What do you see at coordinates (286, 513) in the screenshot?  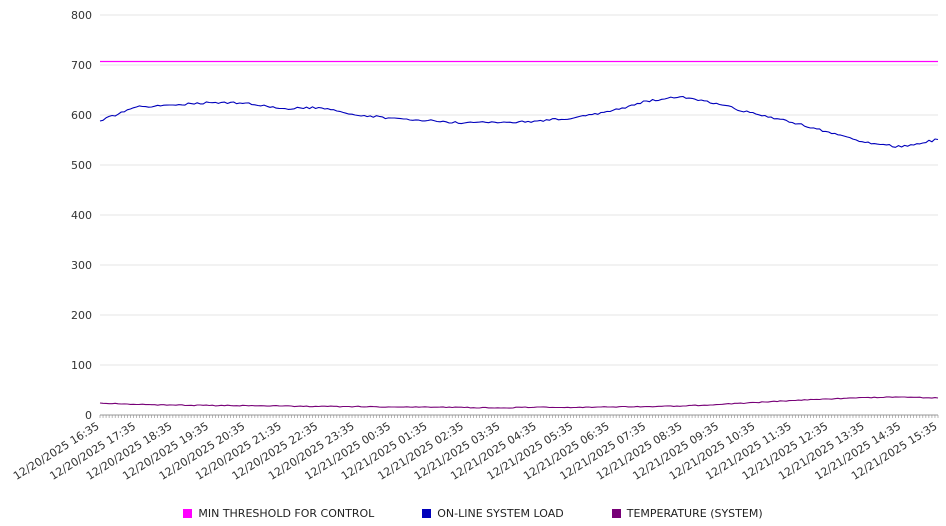 I see `legend-label-min-threshold: MIN THRESHOLD FOR CONTROL` at bounding box center [286, 513].